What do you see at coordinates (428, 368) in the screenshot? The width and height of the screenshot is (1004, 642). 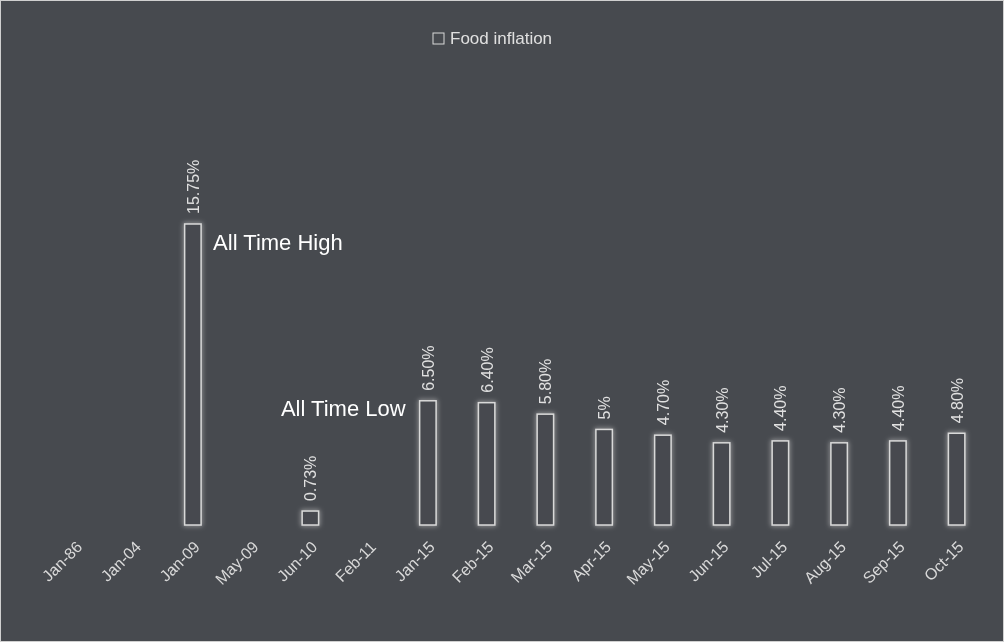 I see `data-label: 6.50%` at bounding box center [428, 368].